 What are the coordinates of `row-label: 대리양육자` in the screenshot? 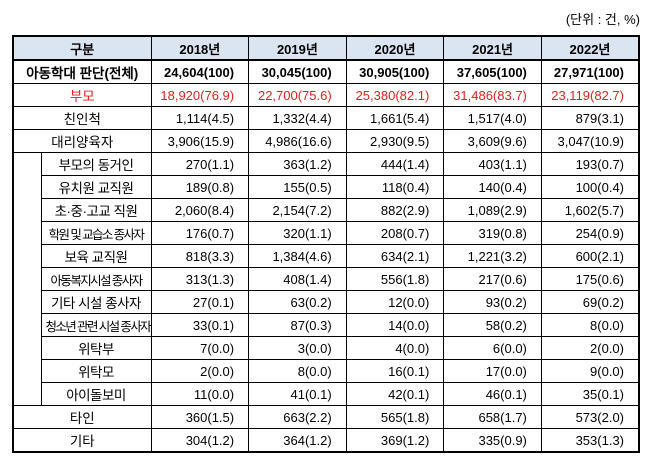 It's located at (82, 141).